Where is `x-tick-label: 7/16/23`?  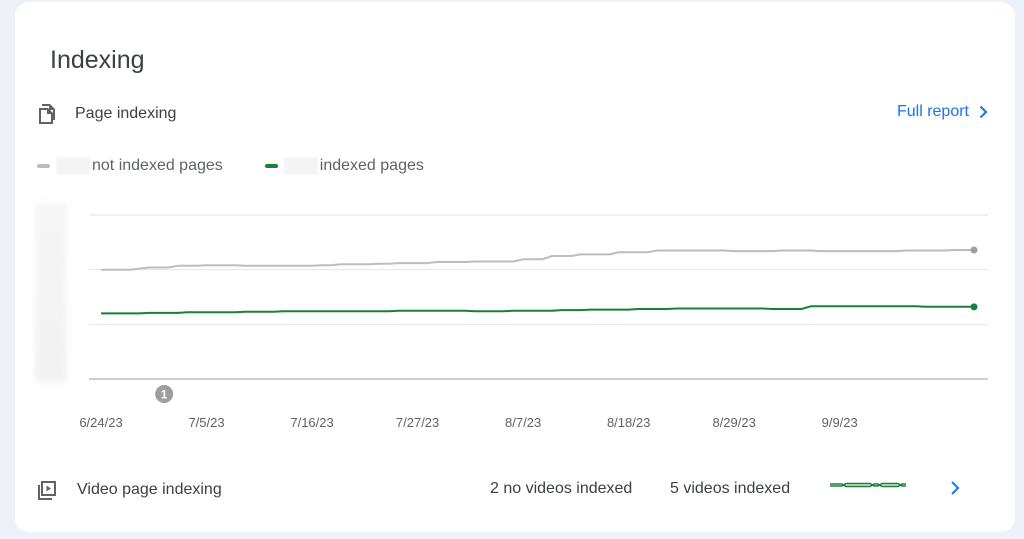
x-tick-label: 7/16/23 is located at coordinates (311, 422).